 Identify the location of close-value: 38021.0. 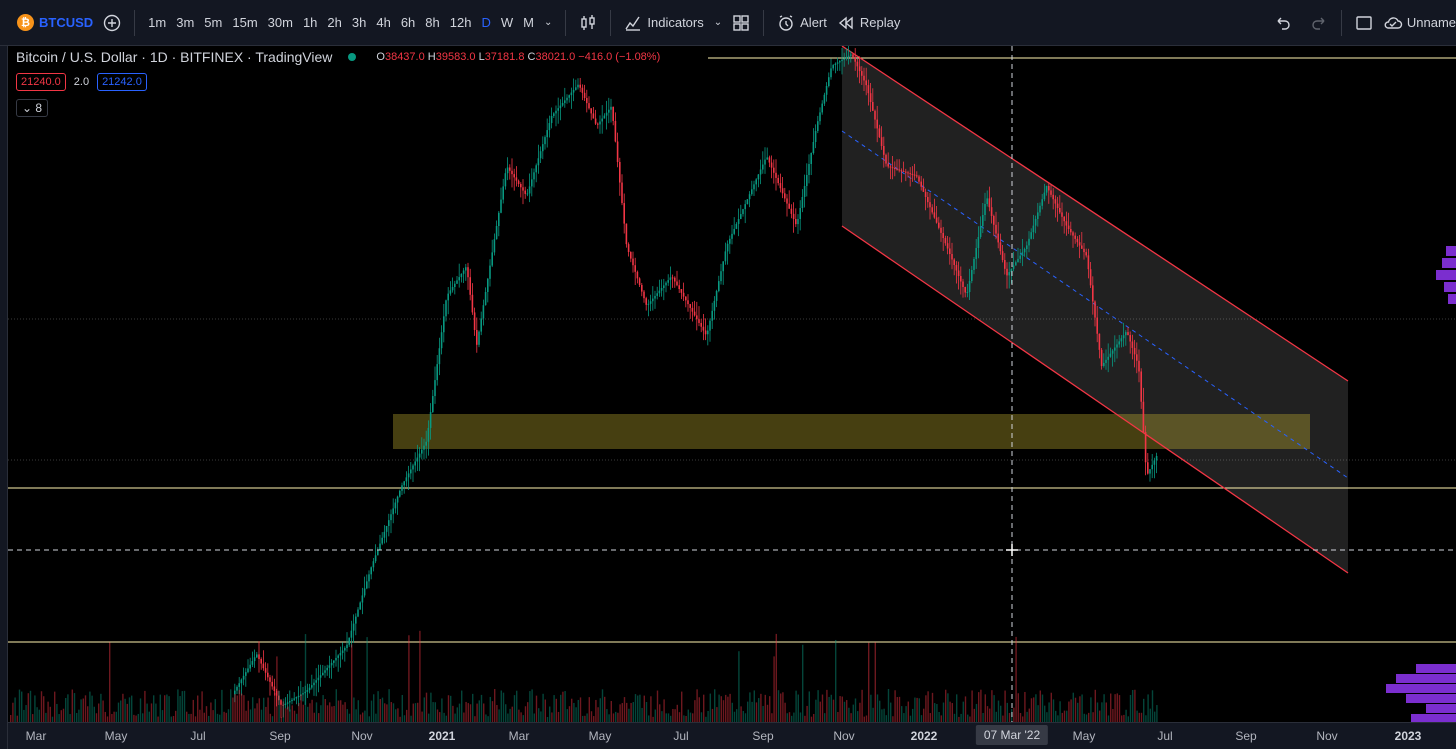
(555, 57).